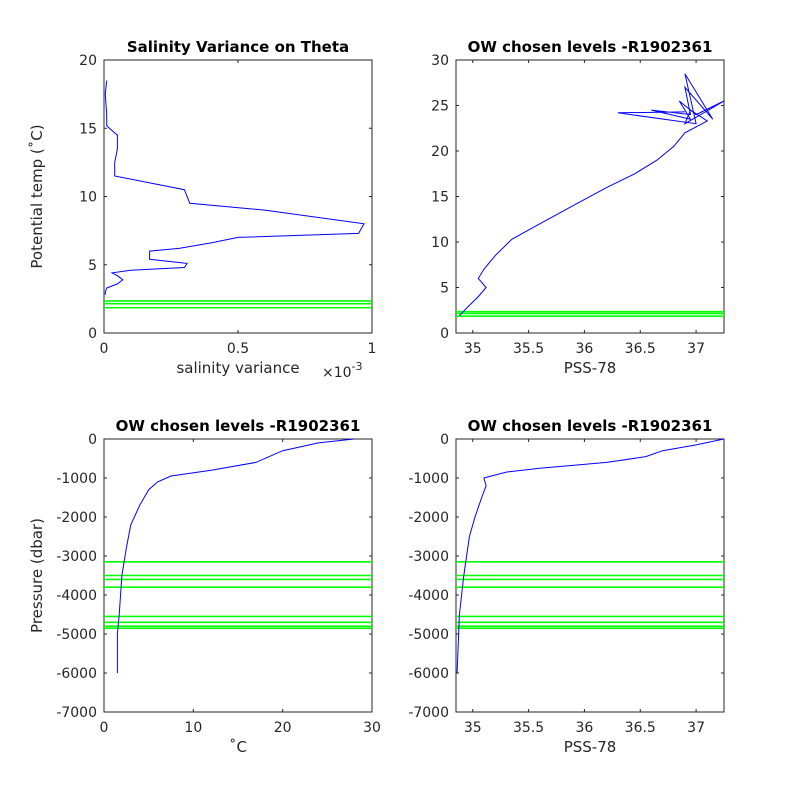  What do you see at coordinates (193, 728) in the screenshot?
I see `x-tick-label: 10` at bounding box center [193, 728].